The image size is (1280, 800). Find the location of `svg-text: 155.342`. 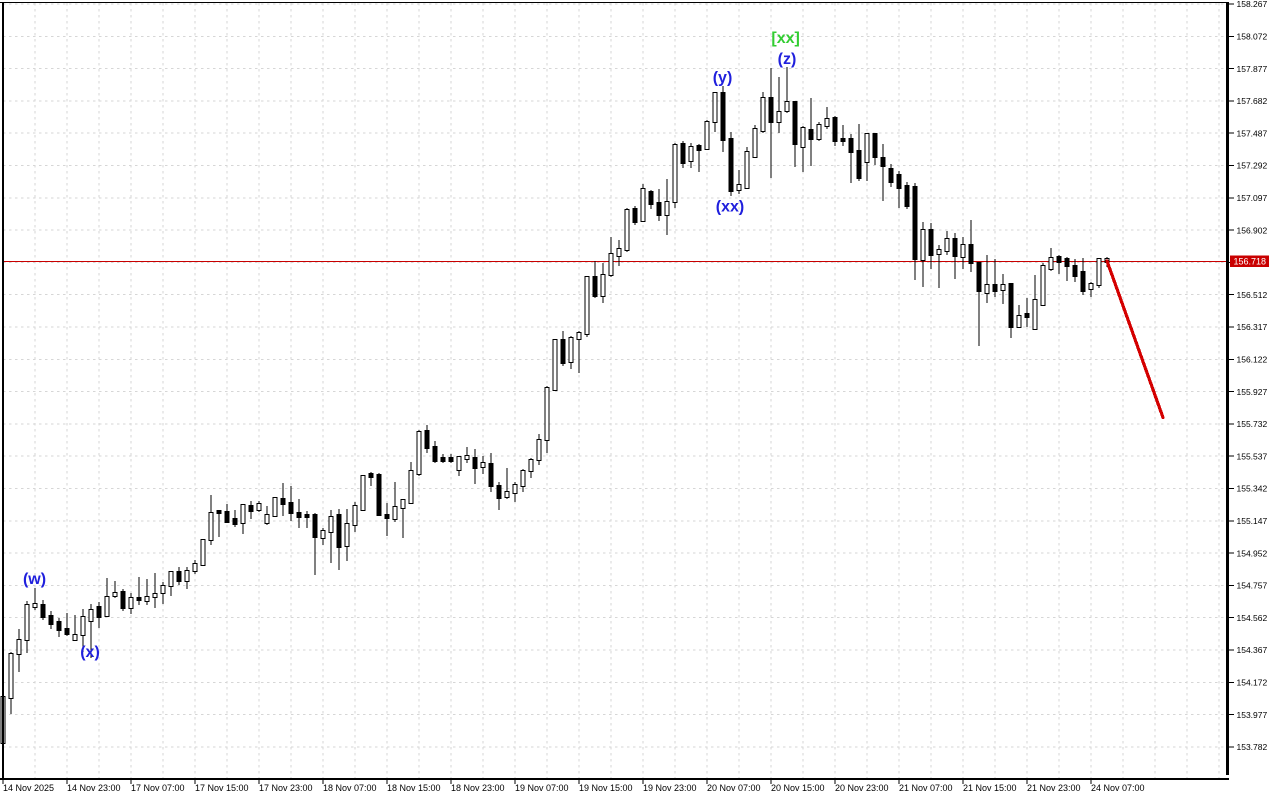

svg-text: 155.342 is located at coordinates (1252, 489).